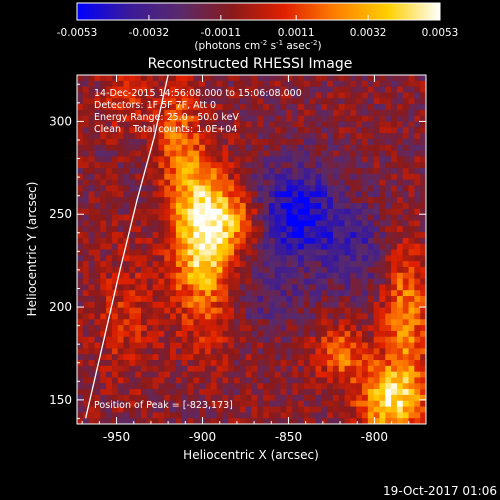 This screenshot has height=500, width=500. Describe the element at coordinates (250, 64) in the screenshot. I see `chart-title: Reconstructed RHESSI Image` at that location.